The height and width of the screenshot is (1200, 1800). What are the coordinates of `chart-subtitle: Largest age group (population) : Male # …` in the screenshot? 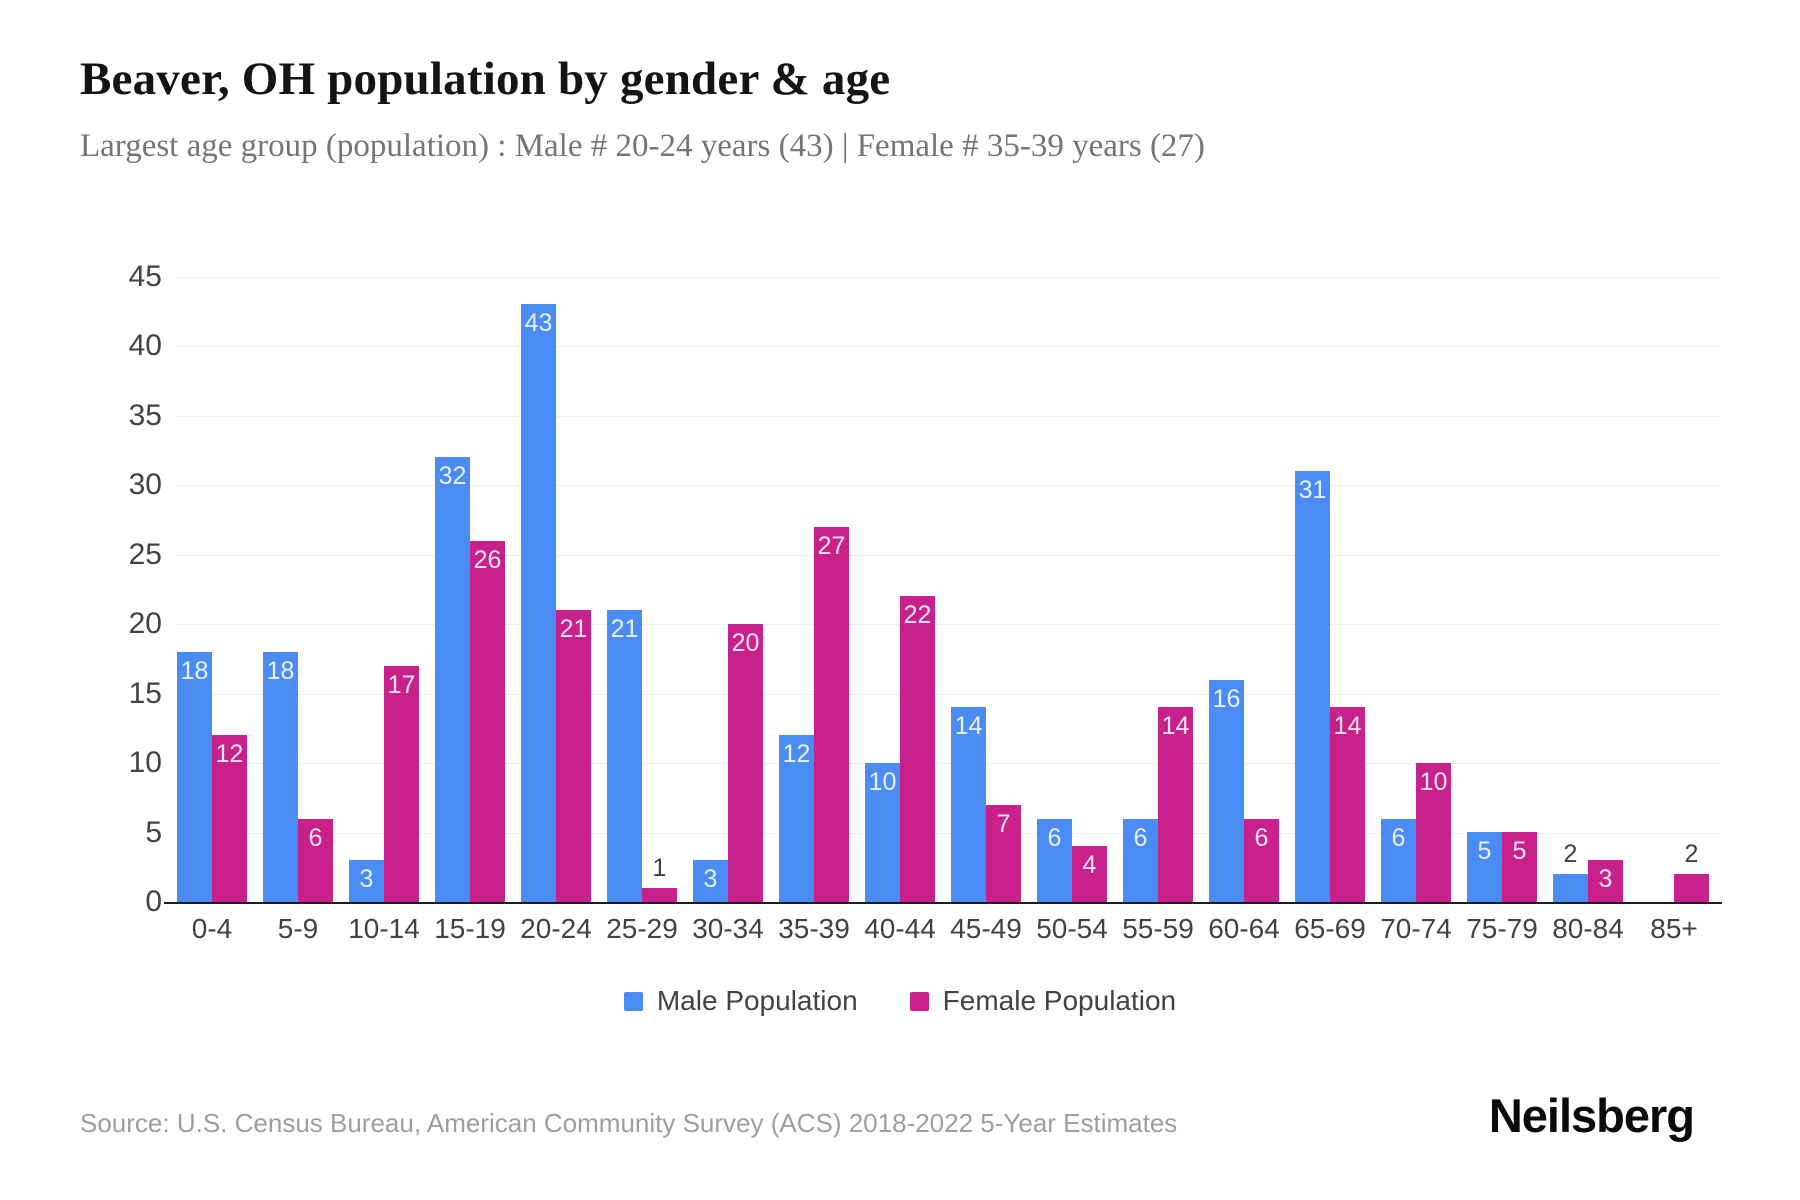 It's located at (642, 146).